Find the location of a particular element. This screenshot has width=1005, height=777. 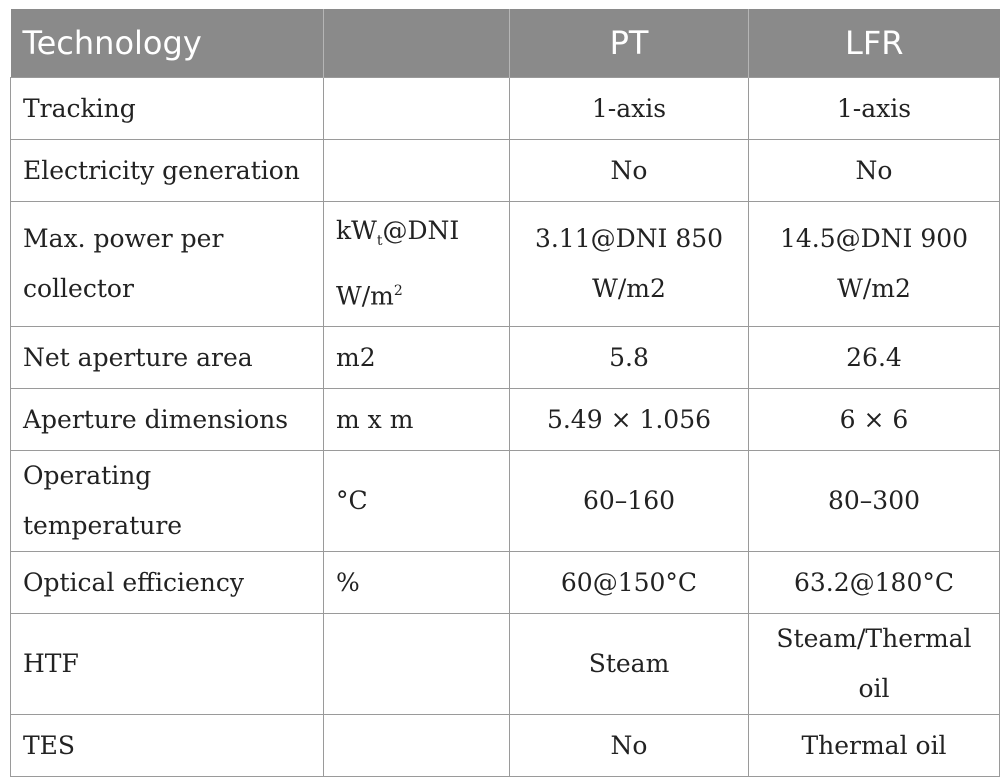

header-lfr: LFR is located at coordinates (874, 43).